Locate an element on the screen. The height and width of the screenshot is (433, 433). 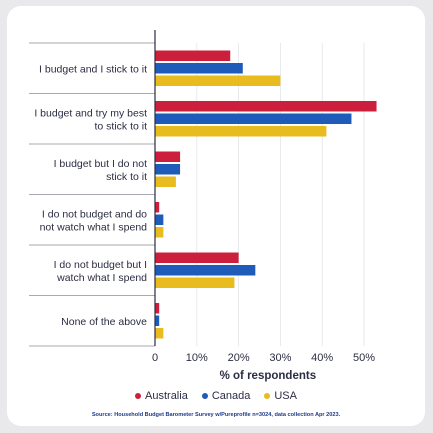
legend-label: USA is located at coordinates (285, 396).